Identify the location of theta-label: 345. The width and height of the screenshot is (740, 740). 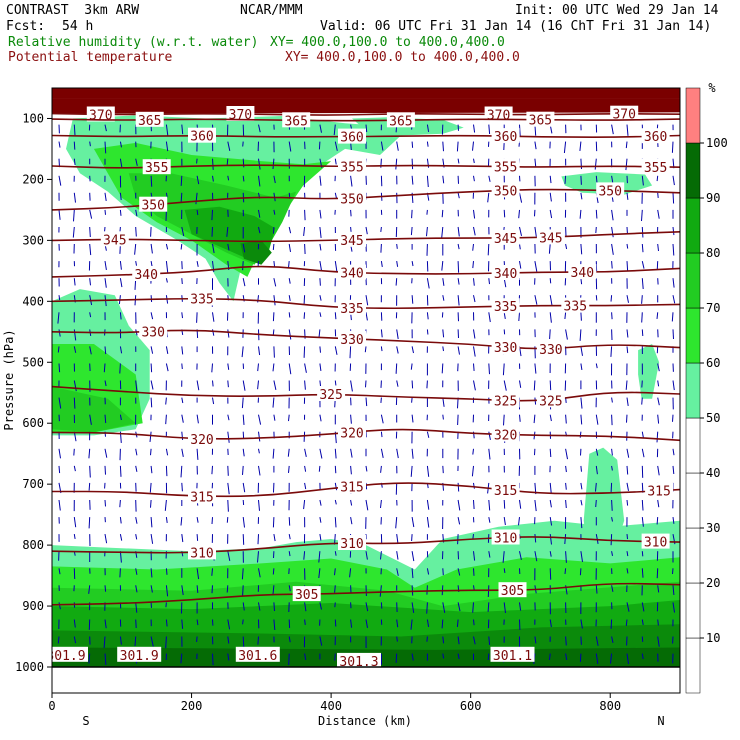
(505, 239).